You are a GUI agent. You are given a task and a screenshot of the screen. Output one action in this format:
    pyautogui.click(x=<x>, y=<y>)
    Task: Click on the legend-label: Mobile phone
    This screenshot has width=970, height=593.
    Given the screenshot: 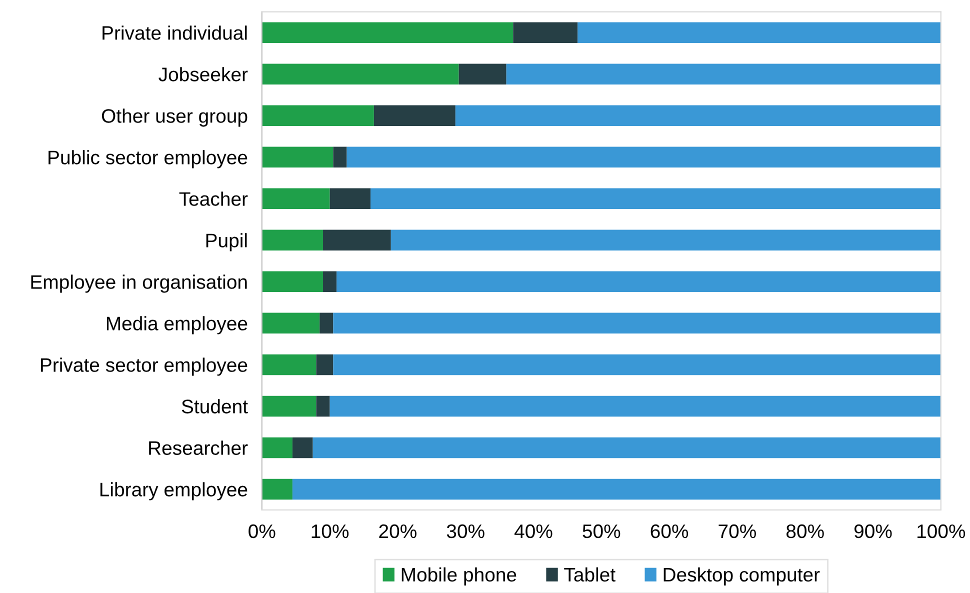 What is the action you would take?
    pyautogui.click(x=459, y=576)
    